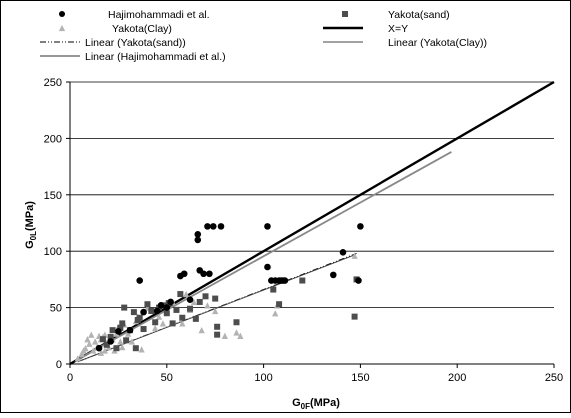 The height and width of the screenshot is (418, 571). What do you see at coordinates (53, 139) in the screenshot?
I see `y-tick-label: 200` at bounding box center [53, 139].